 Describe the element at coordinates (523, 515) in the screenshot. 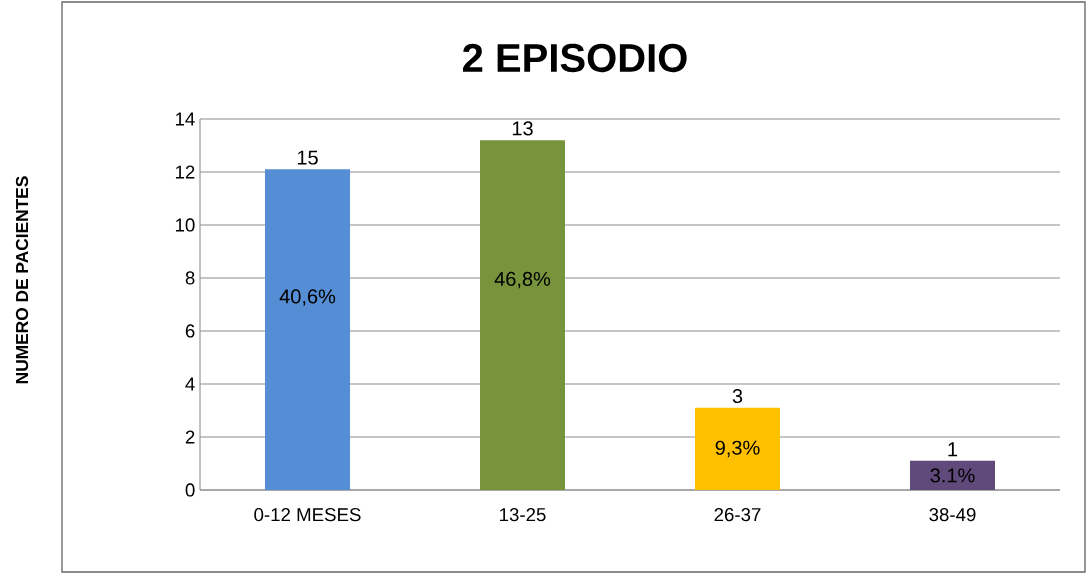

I see `x-tick-label: 13-25` at that location.